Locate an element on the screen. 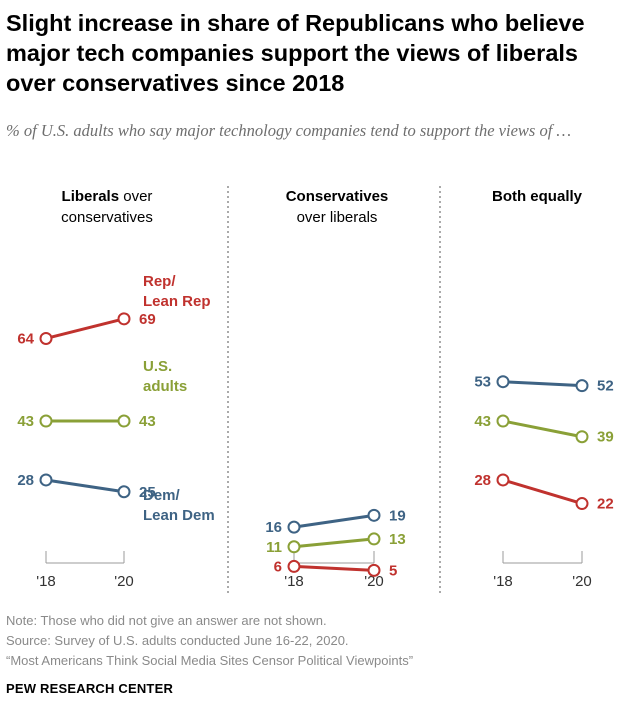 This screenshot has width=640, height=727. panel-header-liberals: Liberals over conservatives is located at coordinates (107, 207).